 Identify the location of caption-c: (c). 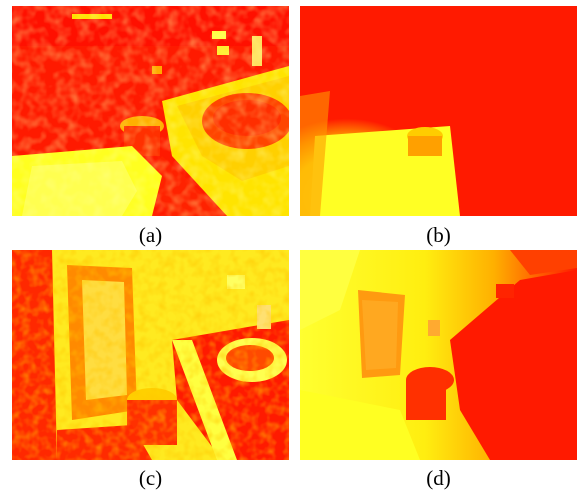
(150, 478).